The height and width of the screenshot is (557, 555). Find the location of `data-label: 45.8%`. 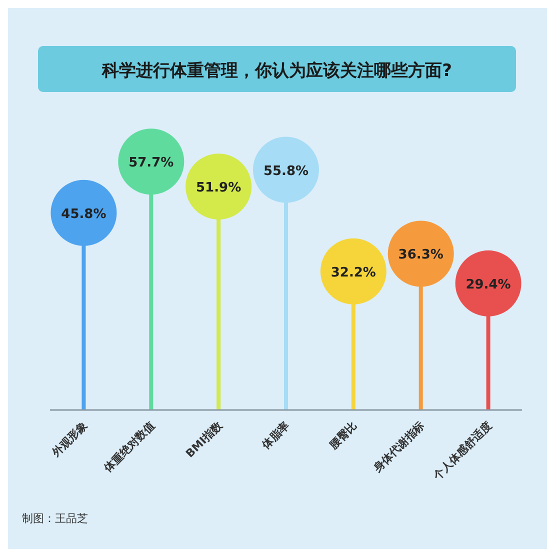

data-label: 45.8% is located at coordinates (83, 214).